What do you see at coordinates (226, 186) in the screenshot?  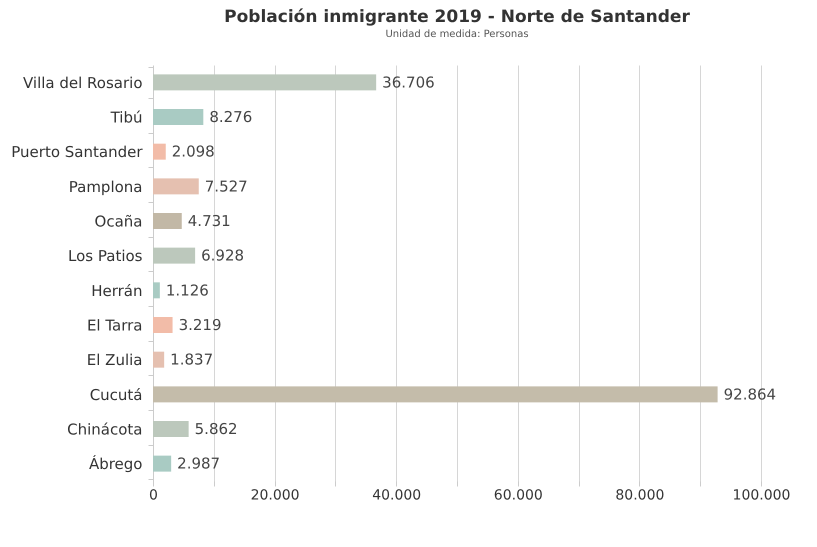 I see `data-label: 7.527` at bounding box center [226, 186].